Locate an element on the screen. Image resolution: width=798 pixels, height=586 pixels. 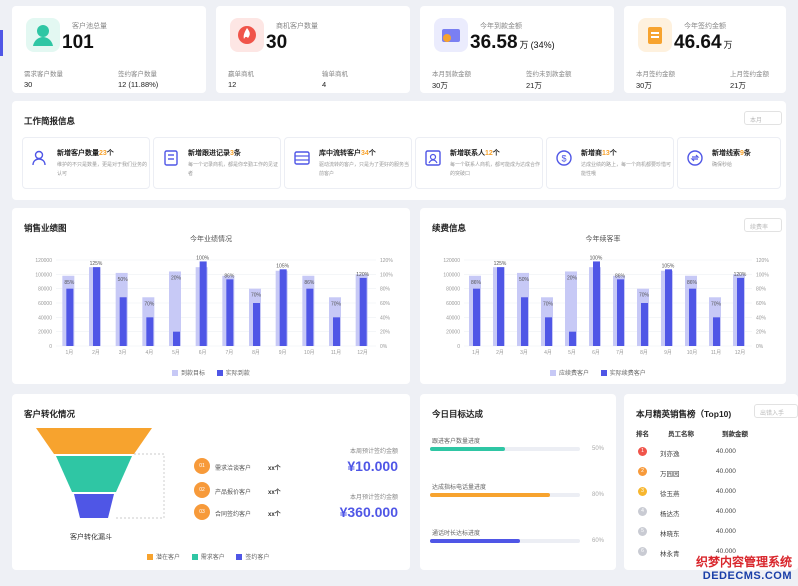
work-item-follow-records: 新增跟进记录3条 每一个记录商机，都是你辛勤工作的见证者 is located at coordinates (217, 163).